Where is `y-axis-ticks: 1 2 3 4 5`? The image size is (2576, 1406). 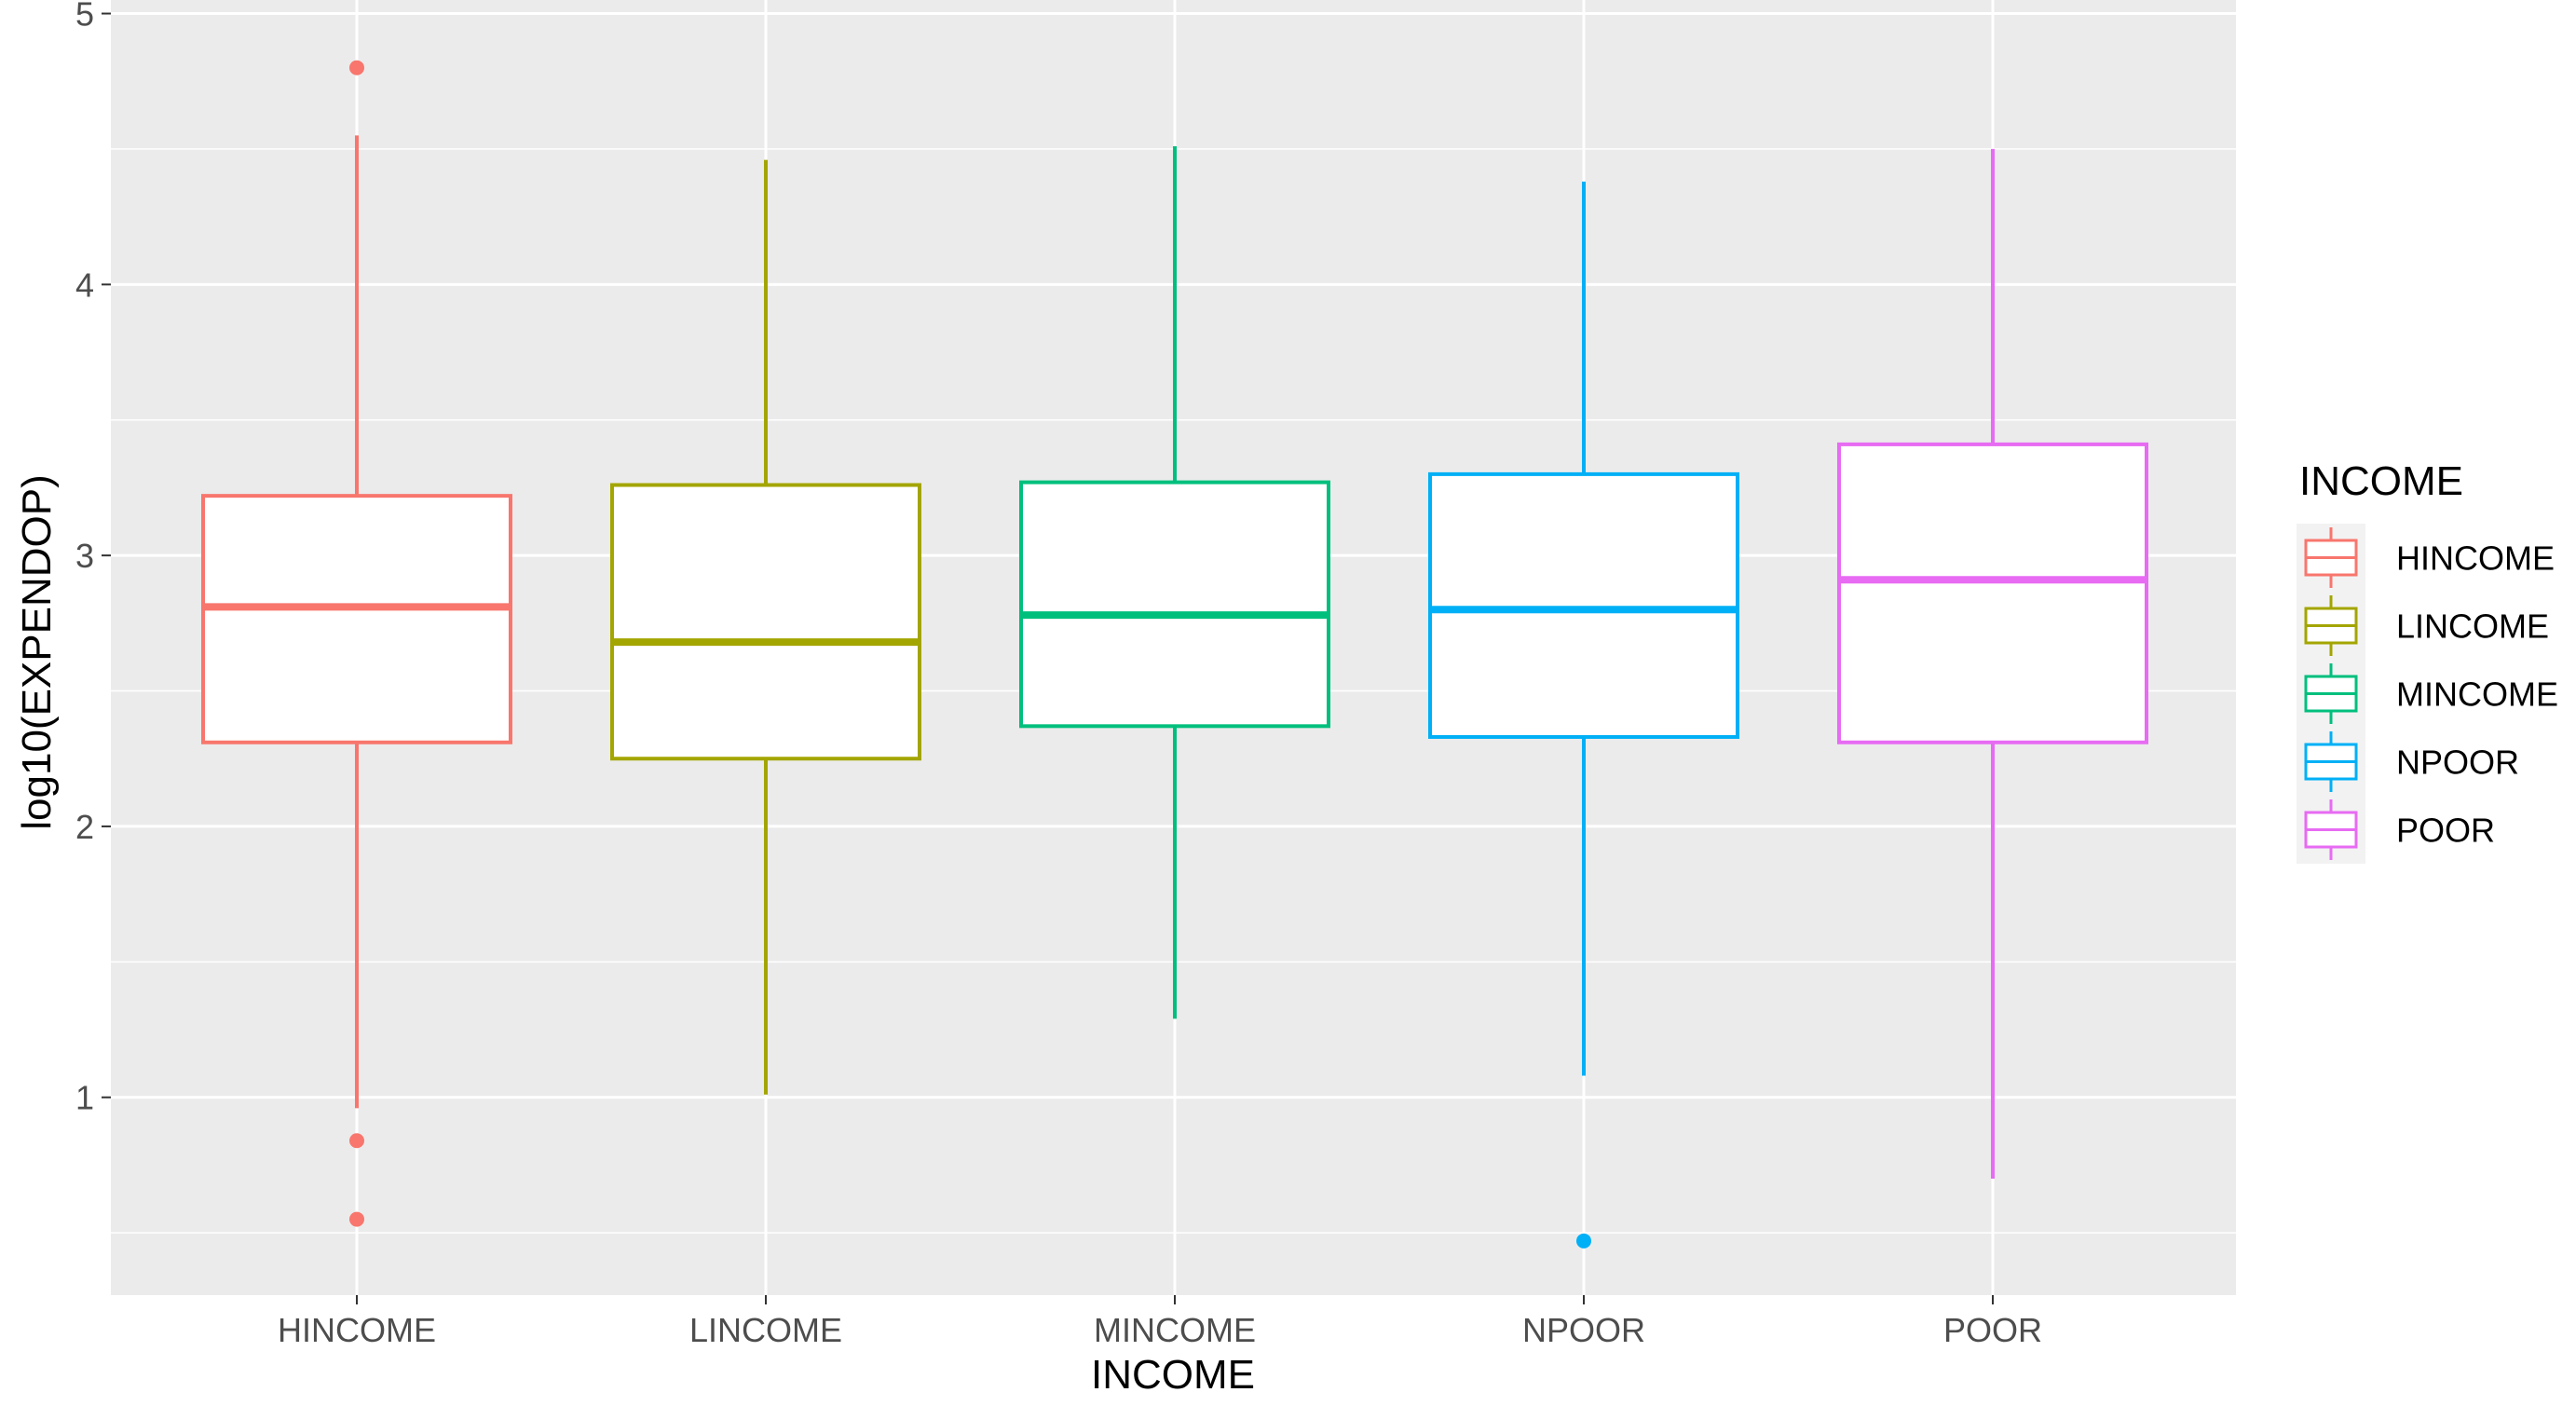 y-axis-ticks: 1 2 3 4 5 is located at coordinates (93, 558).